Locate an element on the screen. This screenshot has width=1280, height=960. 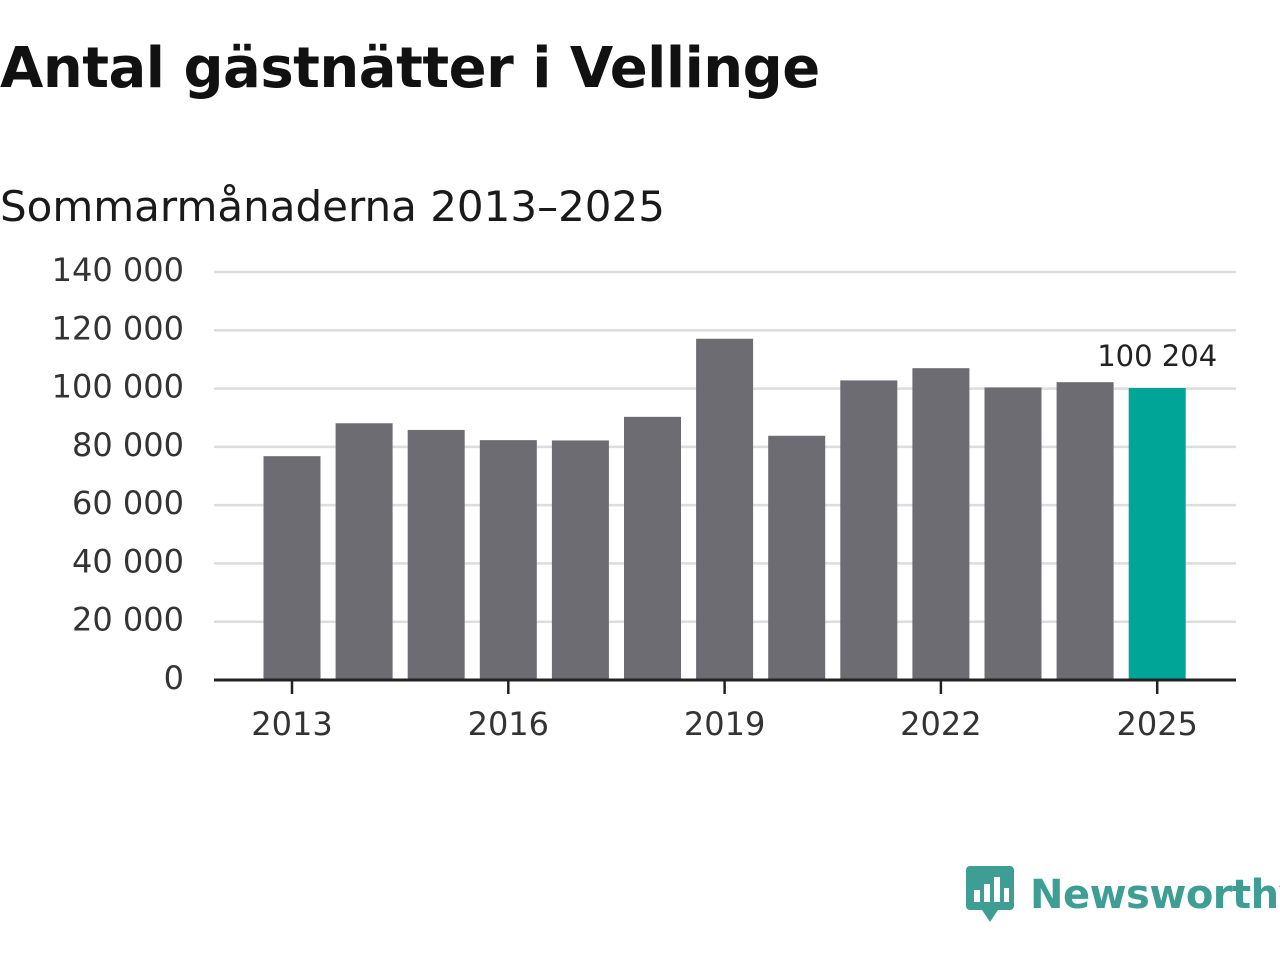
y-tick-label: 0 is located at coordinates (174, 678).